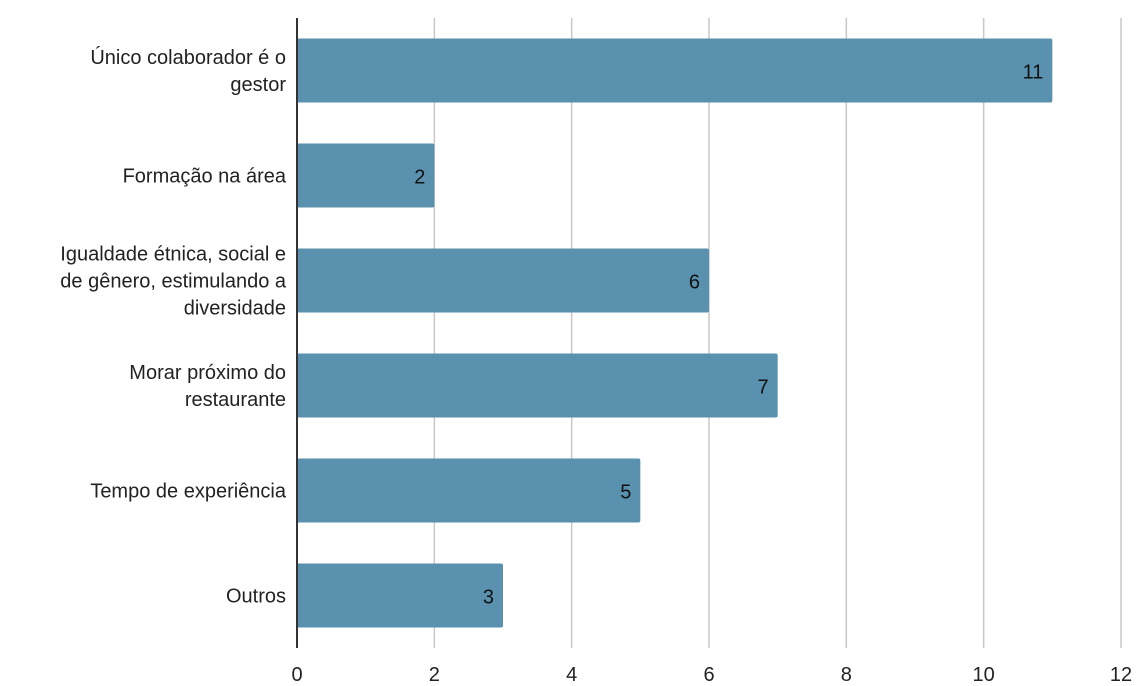 Image resolution: width=1137 pixels, height=686 pixels. What do you see at coordinates (434, 675) in the screenshot?
I see `x-tick-label-2: 2` at bounding box center [434, 675].